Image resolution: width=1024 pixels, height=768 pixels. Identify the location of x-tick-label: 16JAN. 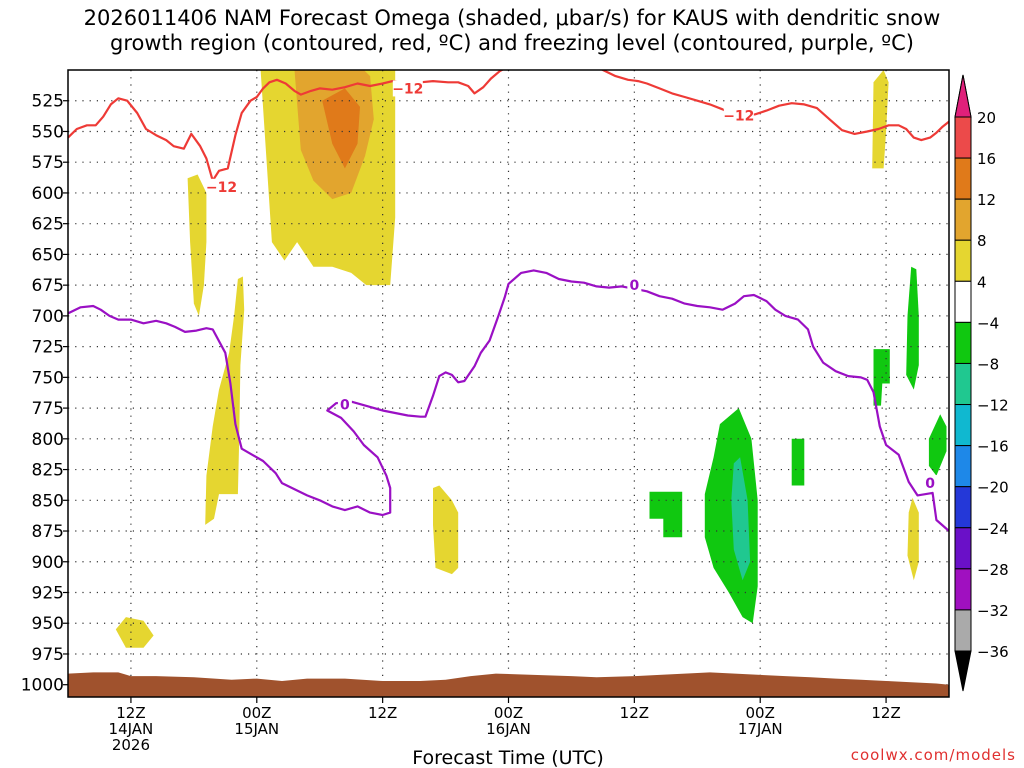
(508, 729).